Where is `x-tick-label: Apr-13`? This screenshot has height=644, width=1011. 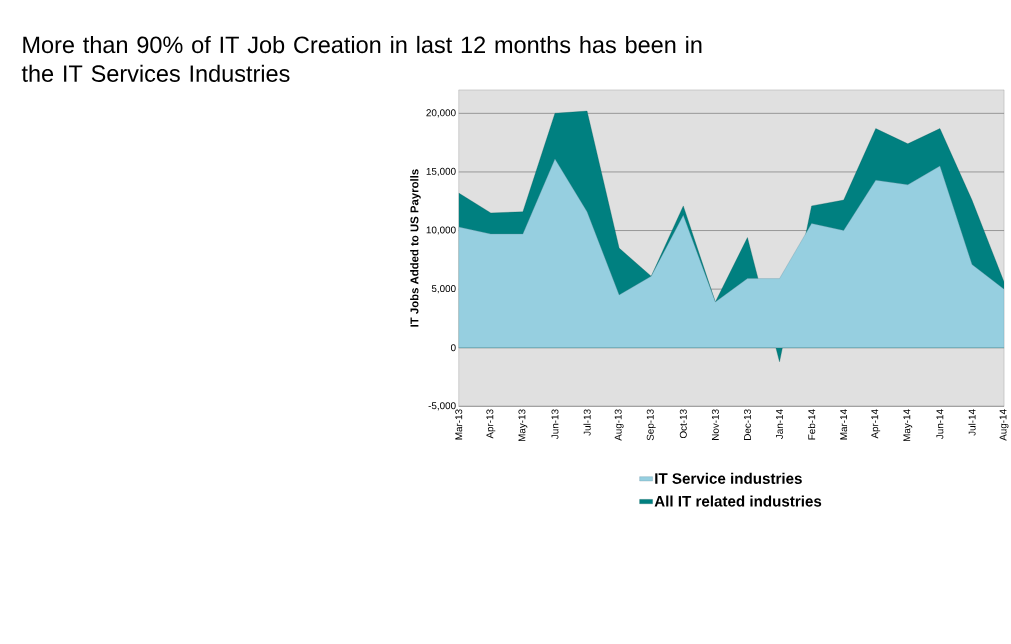 x-tick-label: Apr-13 is located at coordinates (491, 424).